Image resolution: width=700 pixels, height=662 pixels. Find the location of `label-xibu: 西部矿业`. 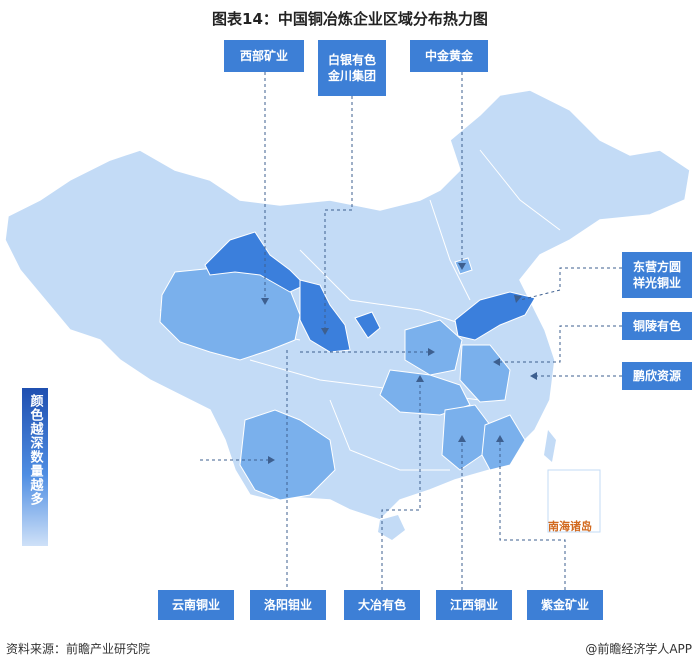

label-xibu: 西部矿业 is located at coordinates (264, 56).